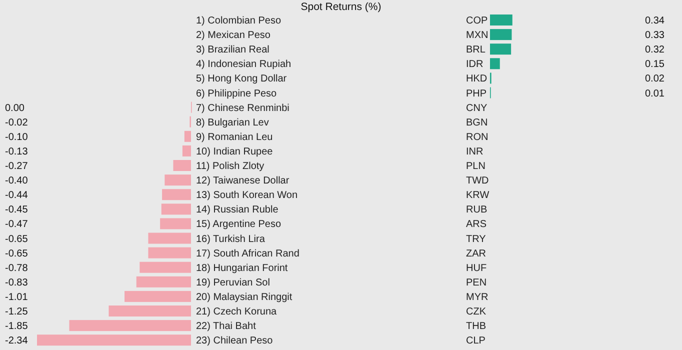  Describe the element at coordinates (655, 79) in the screenshot. I see `data-label: 0.02` at that location.